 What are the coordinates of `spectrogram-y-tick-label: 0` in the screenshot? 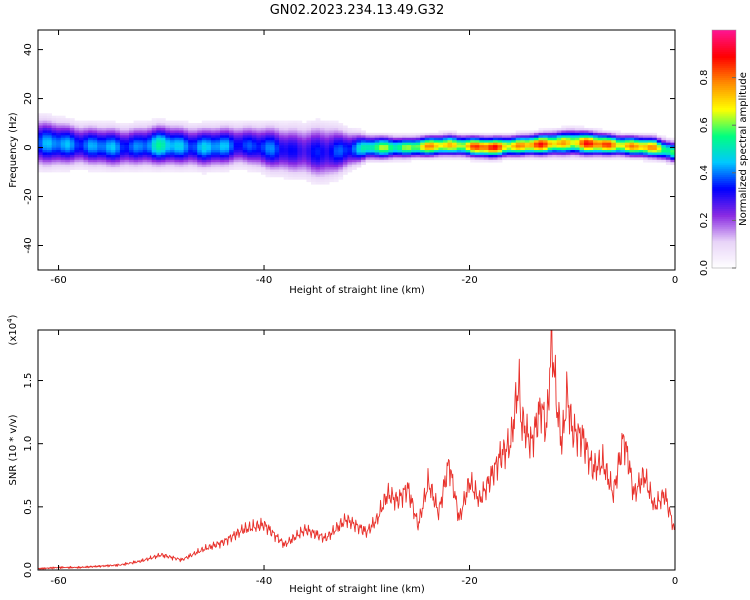 It's located at (28, 147).